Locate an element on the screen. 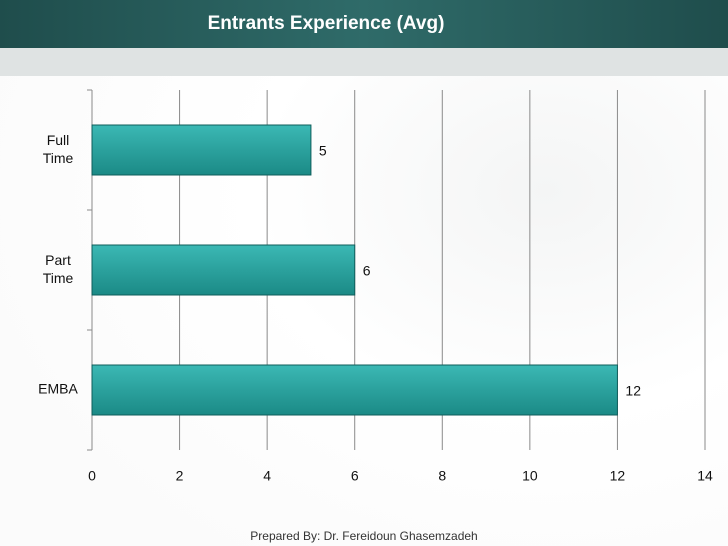  x-tick-label: 8 is located at coordinates (442, 476).